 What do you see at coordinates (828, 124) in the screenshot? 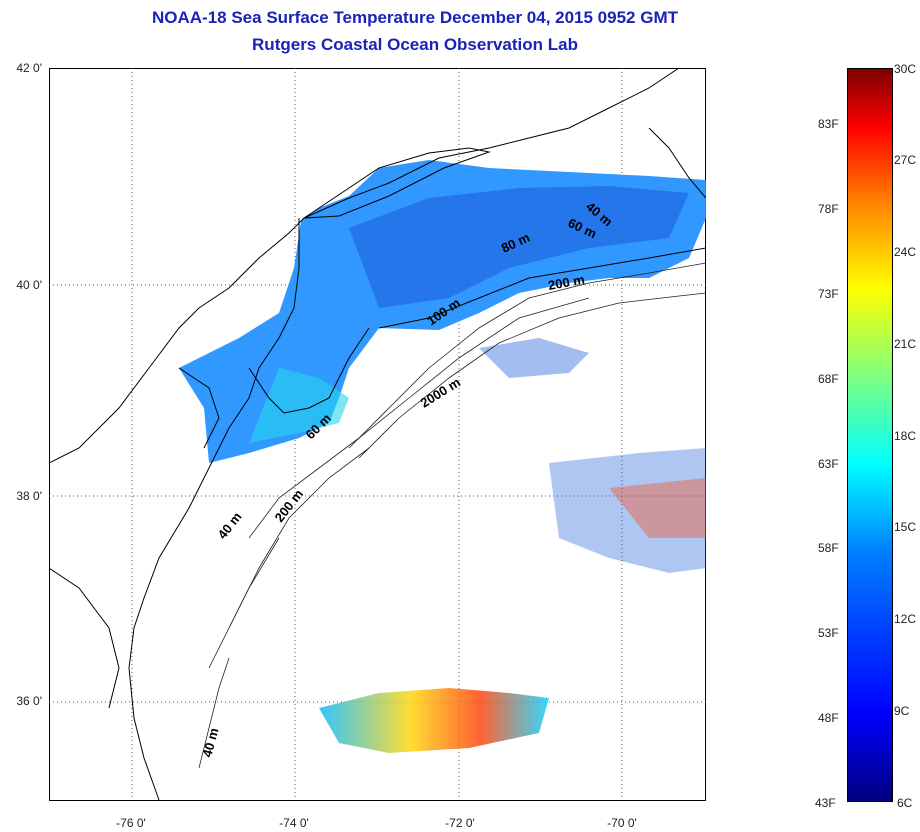
I see `cbar-label-83f: 83F` at bounding box center [828, 124].